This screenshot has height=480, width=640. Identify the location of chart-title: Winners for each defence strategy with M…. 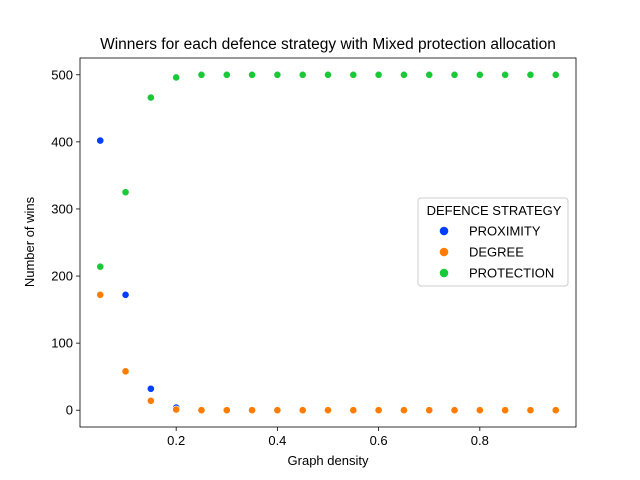
(328, 44).